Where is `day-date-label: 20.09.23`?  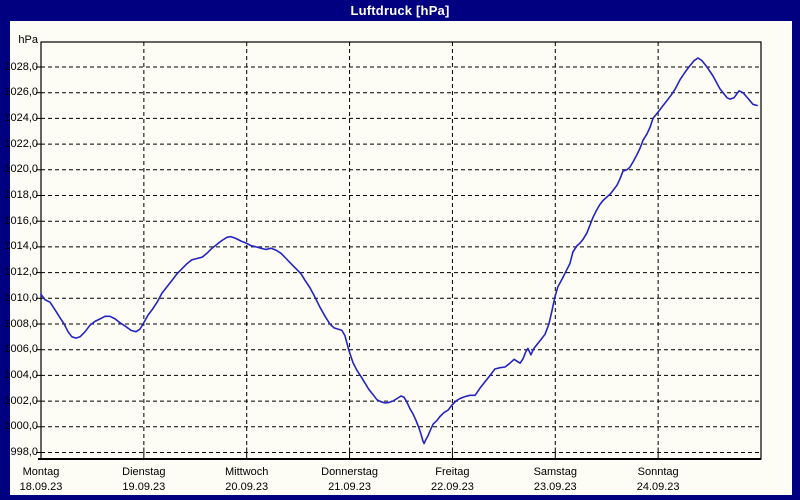
day-date-label: 20.09.23 is located at coordinates (247, 487).